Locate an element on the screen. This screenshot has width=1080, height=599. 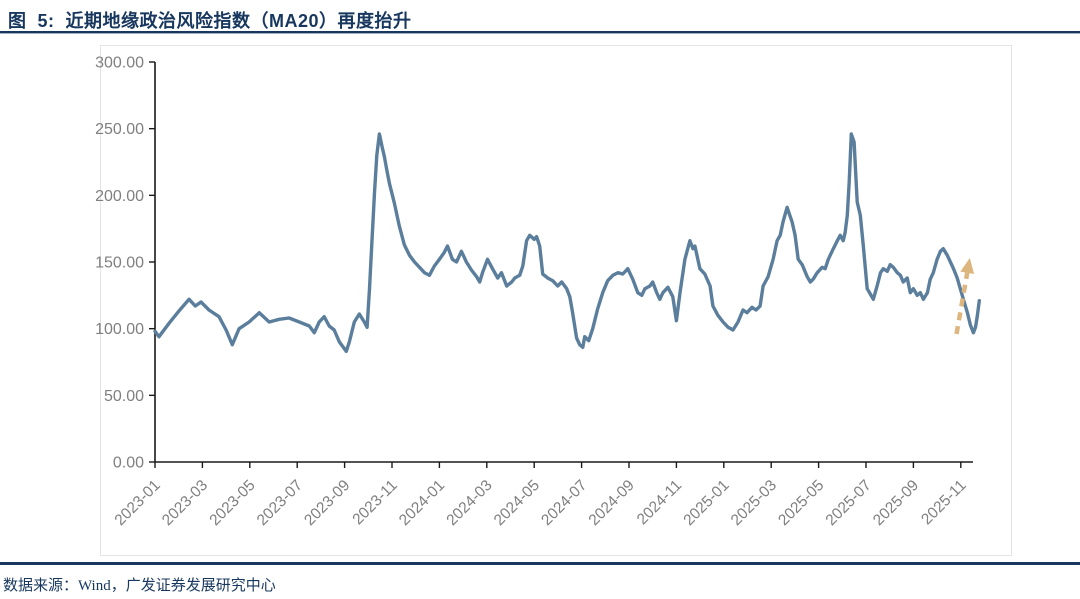
data-source-note: 数据来源：Wind，广发证券发展研究中心 is located at coordinates (139, 586).